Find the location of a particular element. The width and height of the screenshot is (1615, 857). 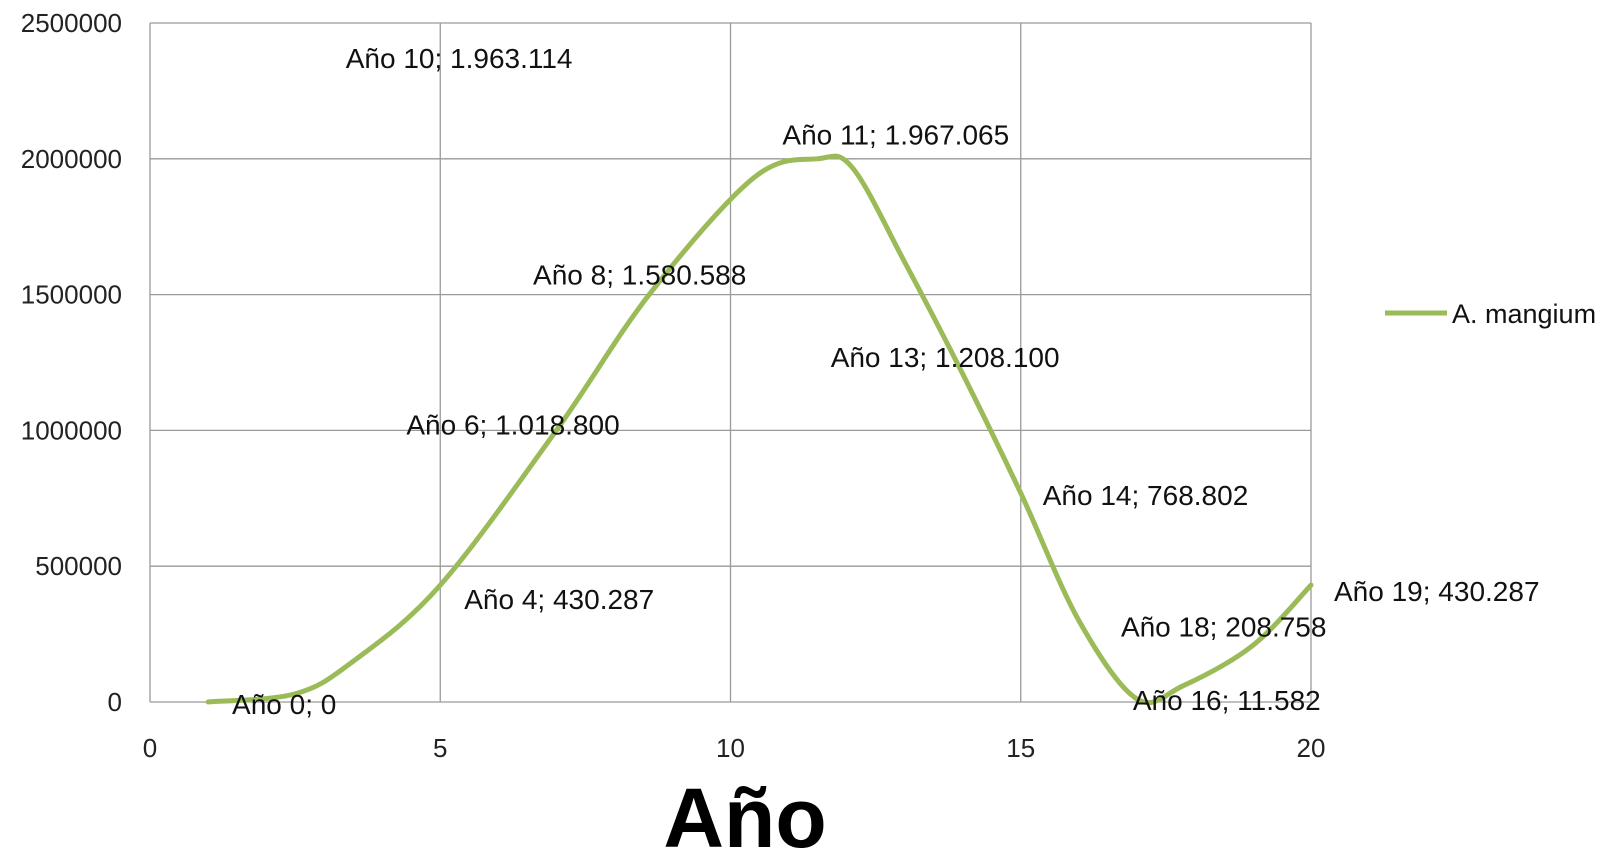

y-tick-label: 0 is located at coordinates (115, 702).